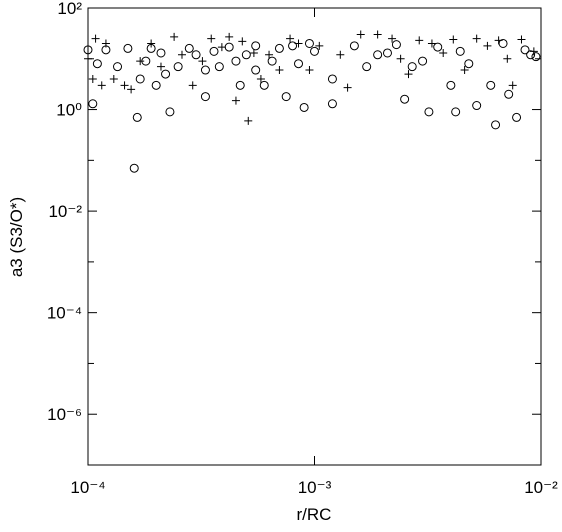 The width and height of the screenshot is (562, 532). Describe the element at coordinates (315, 487) in the screenshot. I see `x-tick-label: 10⁻³` at that location.